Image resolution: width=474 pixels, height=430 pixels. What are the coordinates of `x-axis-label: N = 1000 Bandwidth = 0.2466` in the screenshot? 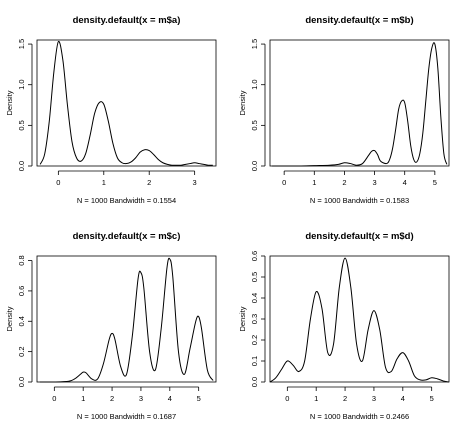 It's located at (359, 416).